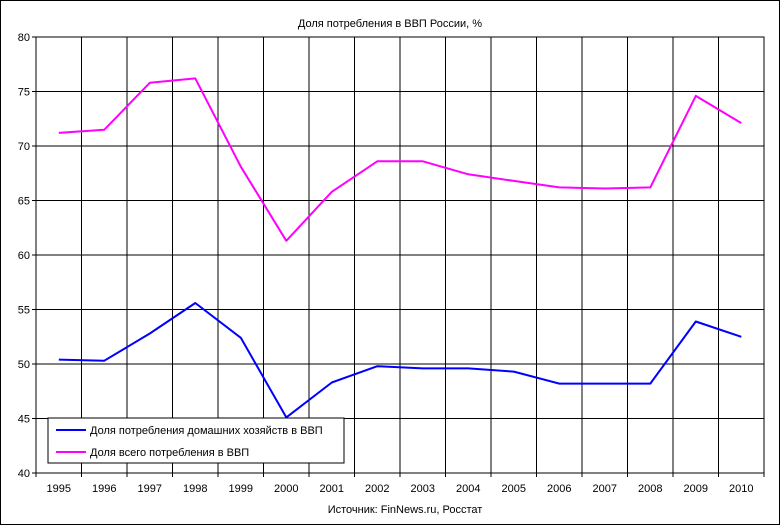  What do you see at coordinates (423, 489) in the screenshot?
I see `x-tick-label: 2003` at bounding box center [423, 489].